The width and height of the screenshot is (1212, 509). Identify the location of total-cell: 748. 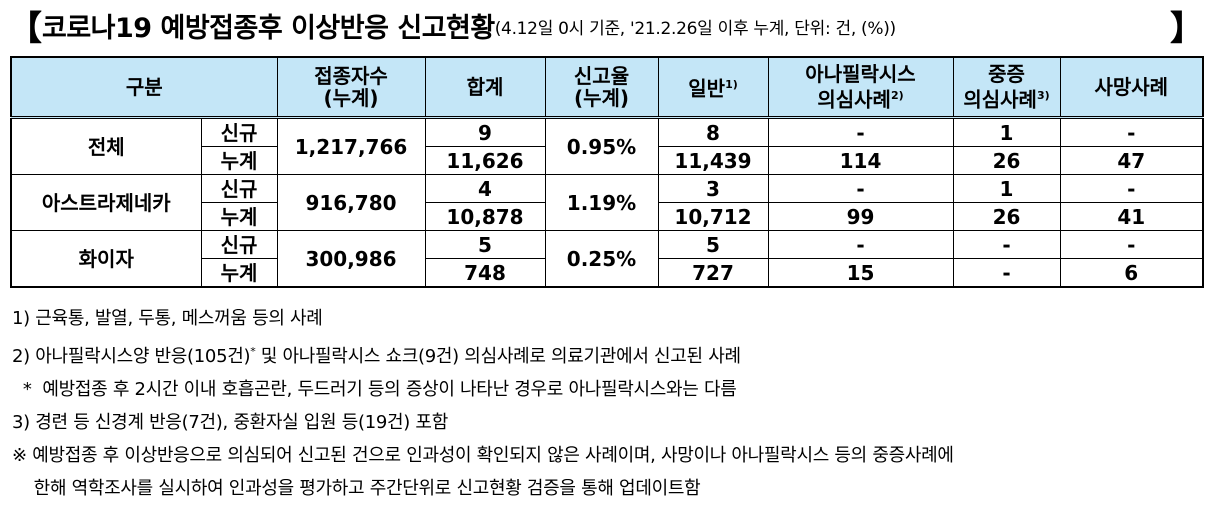
(485, 273).